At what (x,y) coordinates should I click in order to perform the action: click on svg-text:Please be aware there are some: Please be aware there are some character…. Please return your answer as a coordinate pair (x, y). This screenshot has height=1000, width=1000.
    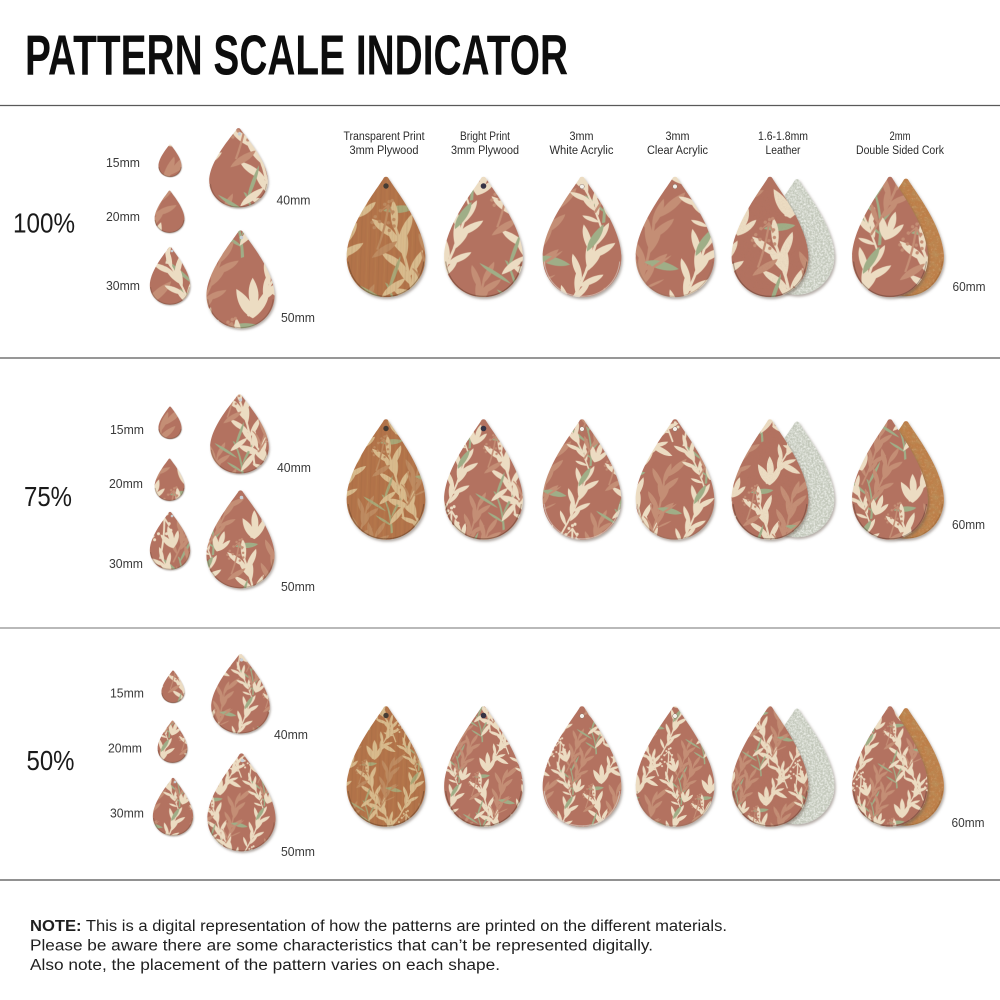
    Looking at the image, I should click on (341, 946).